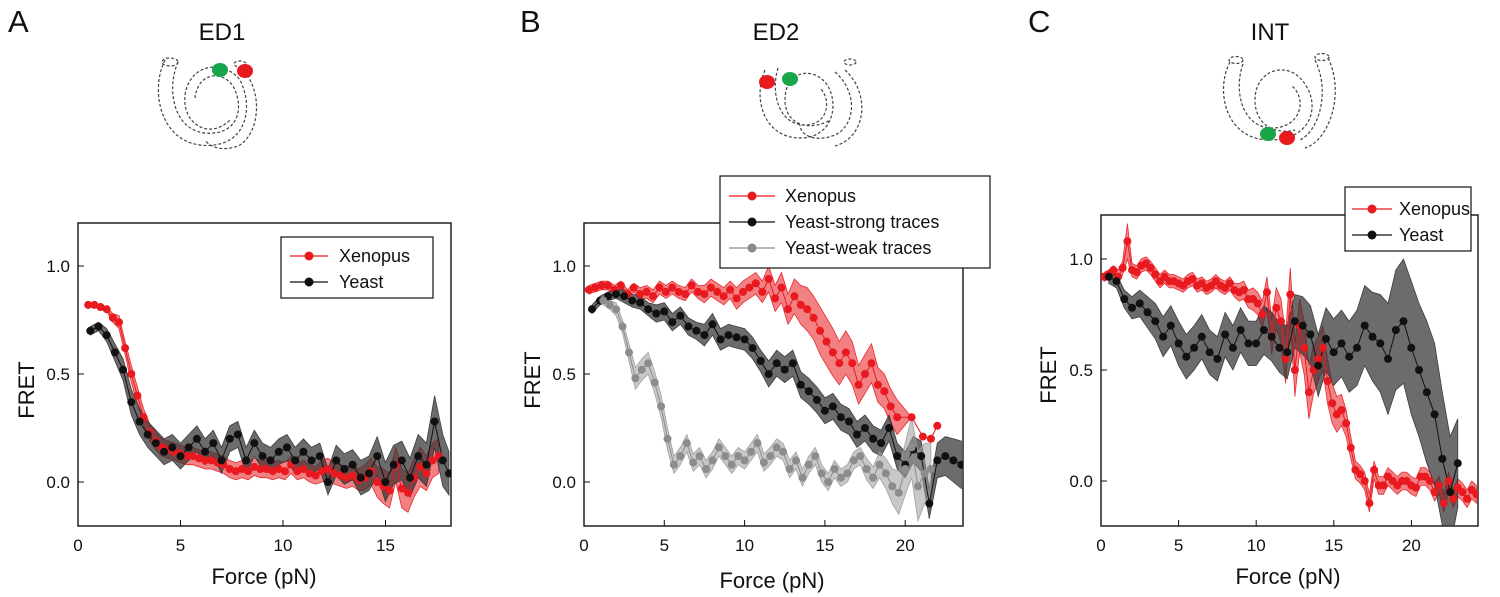  Describe the element at coordinates (1081, 370) in the screenshot. I see `y-tick-label-c-05: 0.5` at that location.